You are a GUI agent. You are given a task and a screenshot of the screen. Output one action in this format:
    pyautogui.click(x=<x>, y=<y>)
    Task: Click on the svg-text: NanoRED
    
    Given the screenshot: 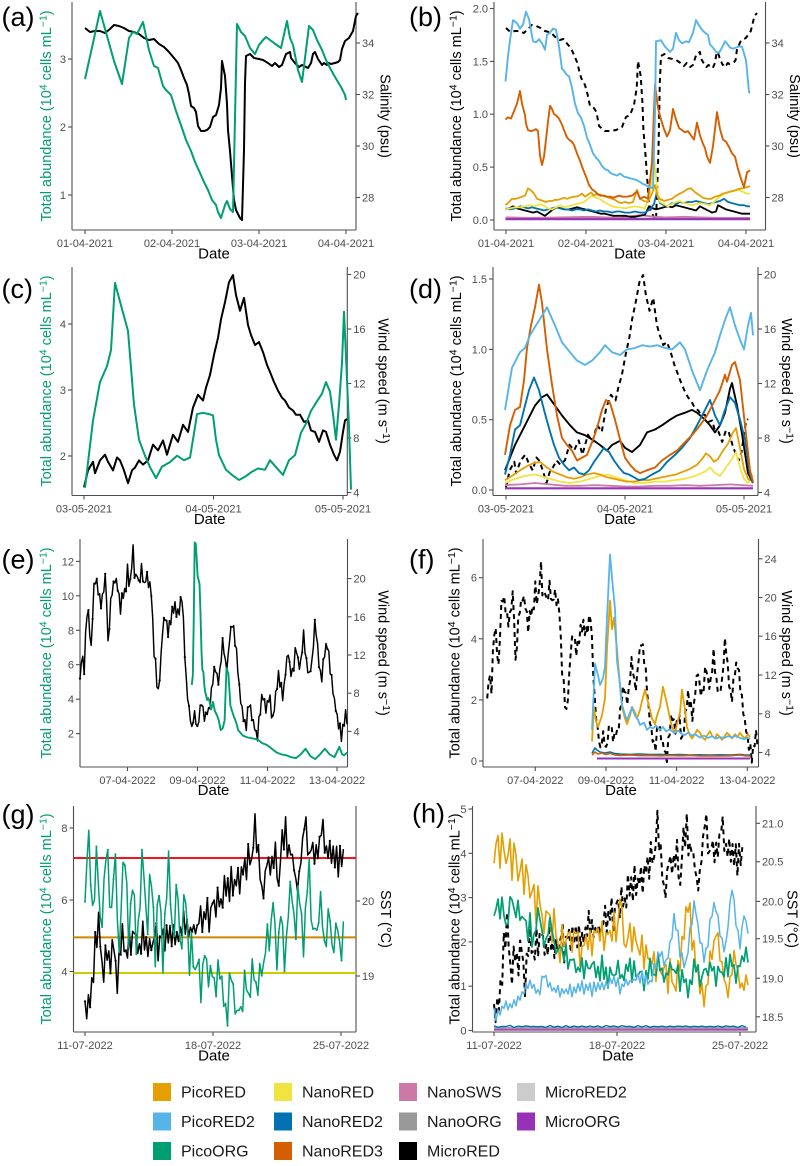 What is the action you would take?
    pyautogui.click(x=338, y=1093)
    